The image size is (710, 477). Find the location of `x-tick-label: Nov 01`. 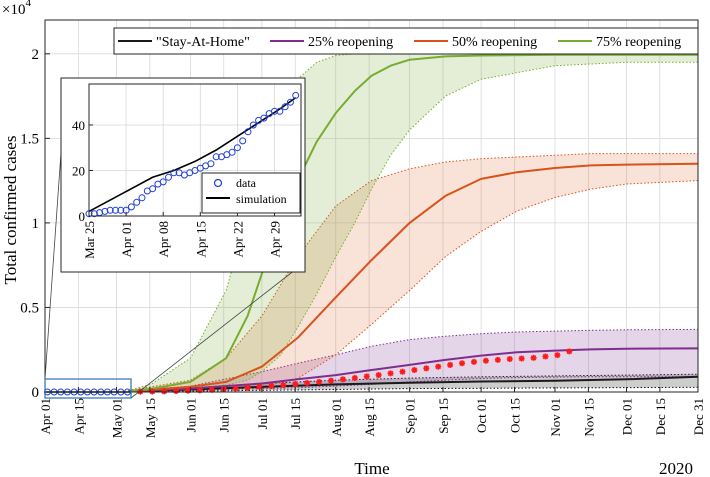

x-tick-label: Nov 01 is located at coordinates (555, 417).